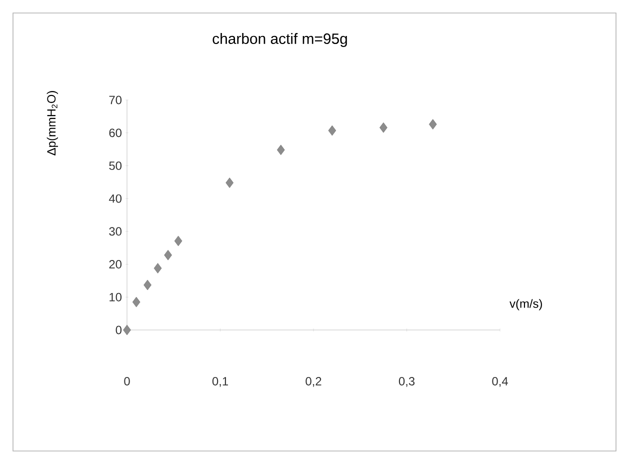  Describe the element at coordinates (526, 304) in the screenshot. I see `x-axis-title: v(m/s)` at that location.